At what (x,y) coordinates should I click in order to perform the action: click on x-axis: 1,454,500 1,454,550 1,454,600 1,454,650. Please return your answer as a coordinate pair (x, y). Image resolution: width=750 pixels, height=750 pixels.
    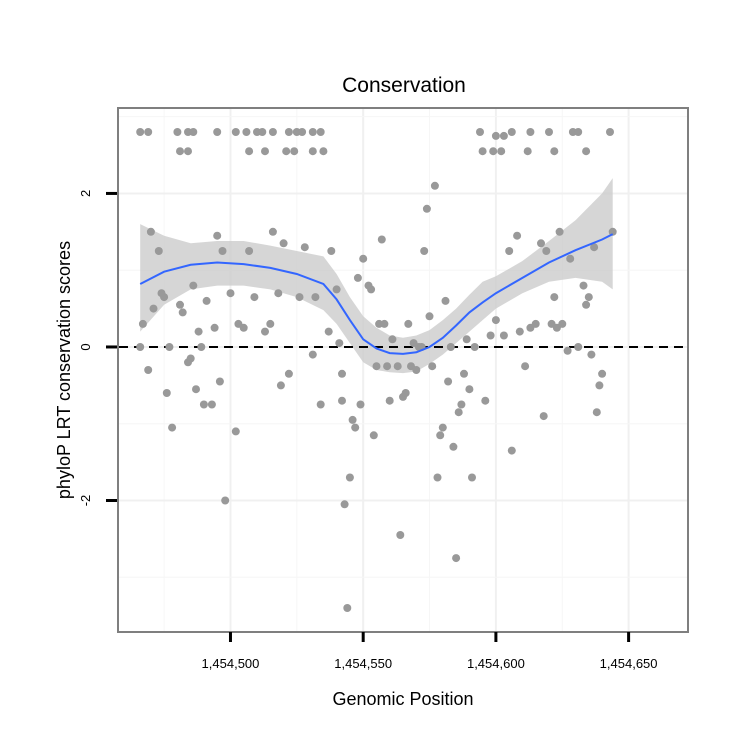
    Looking at the image, I should click on (430, 651).